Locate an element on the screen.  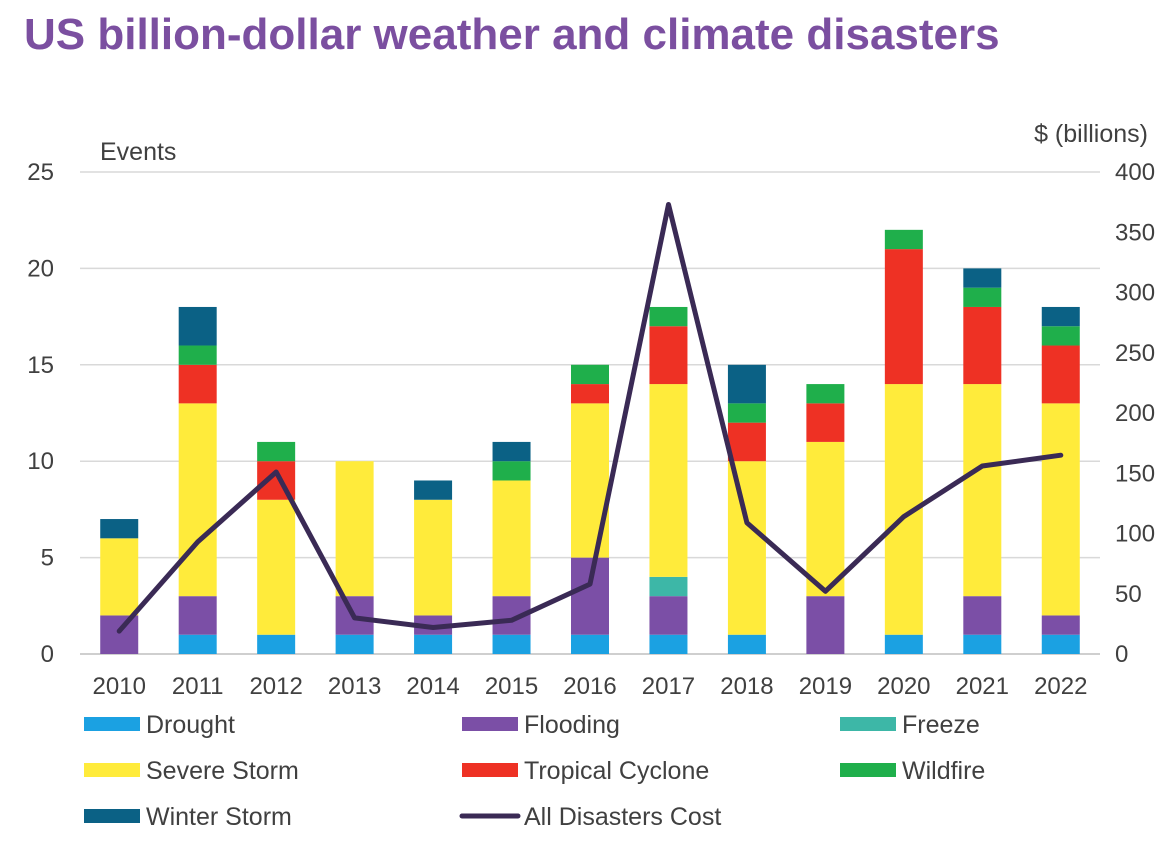
left-tick-label: 20 is located at coordinates (40, 268).